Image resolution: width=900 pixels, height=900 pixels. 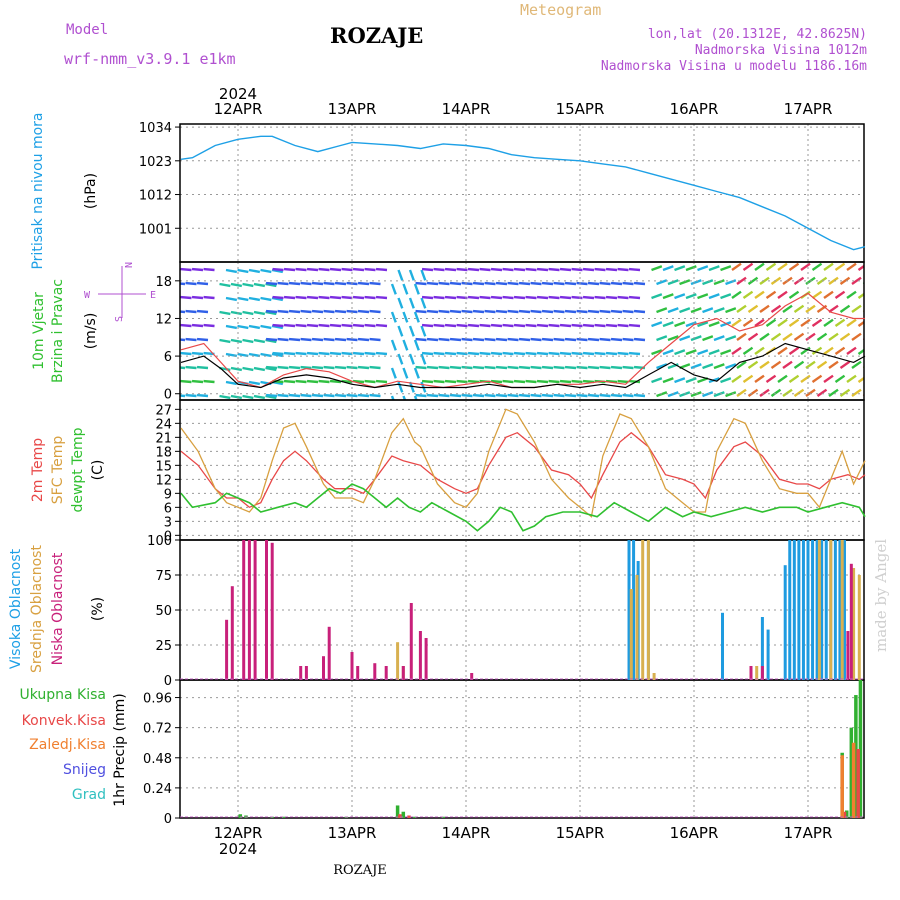 I want to click on y-tick-label: 0.96, so click(x=157, y=699).